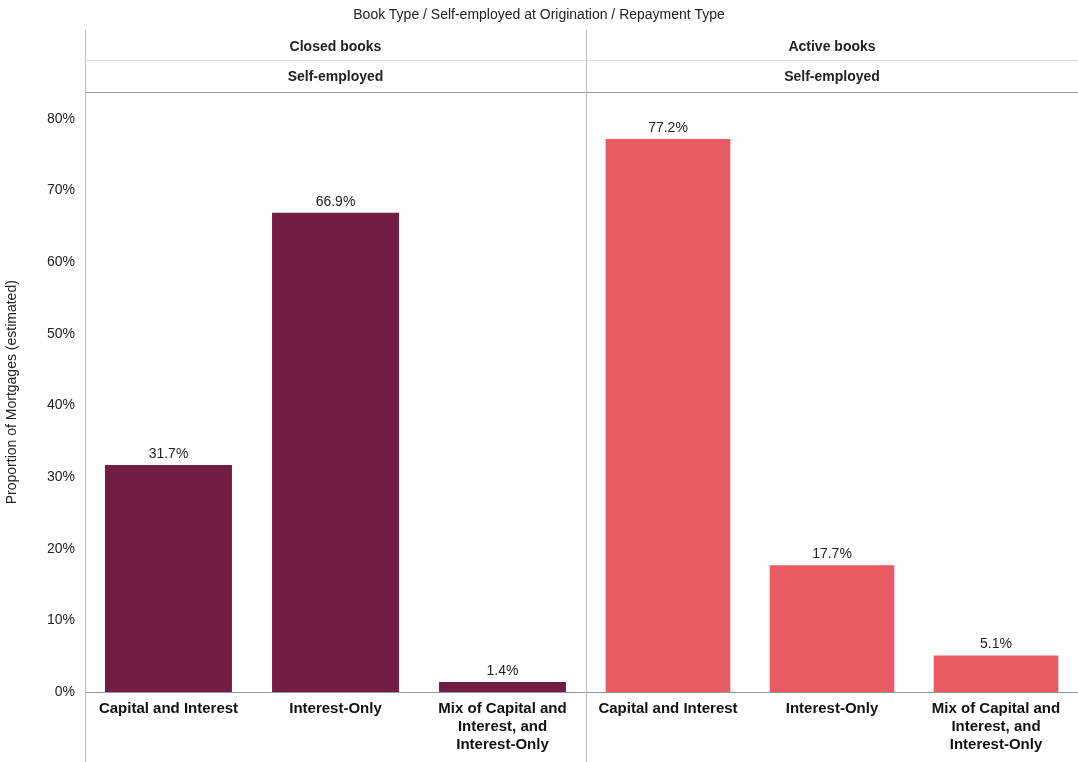 The image size is (1078, 762). What do you see at coordinates (60, 189) in the screenshot?
I see `y-tick-label: 70%` at bounding box center [60, 189].